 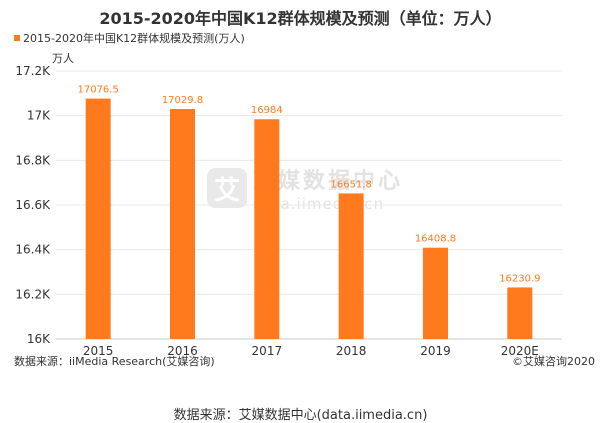 What do you see at coordinates (114, 361) in the screenshot?
I see `data-source: 数据来源：iiMedia Research(艾媒咨询)` at bounding box center [114, 361].